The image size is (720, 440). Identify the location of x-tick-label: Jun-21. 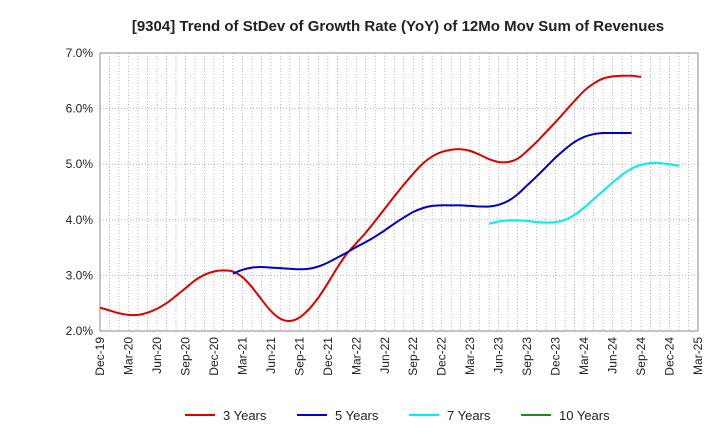
(271, 355).